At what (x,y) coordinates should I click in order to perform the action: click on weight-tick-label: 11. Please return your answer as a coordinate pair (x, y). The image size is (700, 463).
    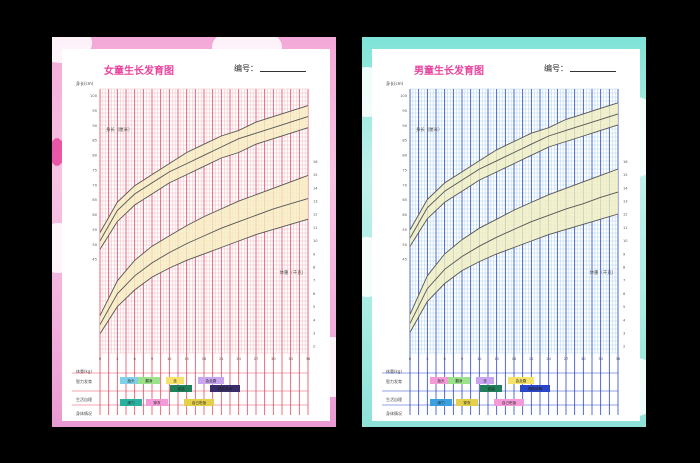
    Looking at the image, I should click on (315, 228).